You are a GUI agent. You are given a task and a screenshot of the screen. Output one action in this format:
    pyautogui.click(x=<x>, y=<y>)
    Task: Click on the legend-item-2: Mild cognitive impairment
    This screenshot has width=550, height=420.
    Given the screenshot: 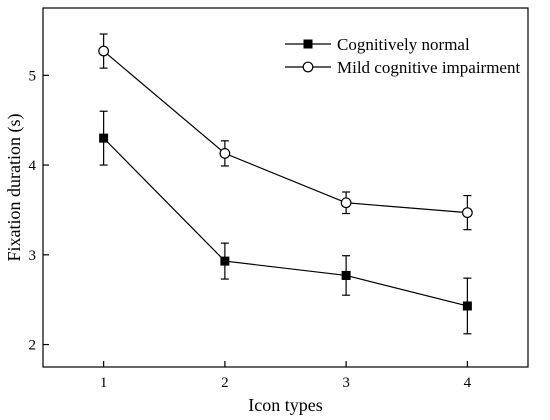 What is the action you would take?
    pyautogui.click(x=402, y=67)
    